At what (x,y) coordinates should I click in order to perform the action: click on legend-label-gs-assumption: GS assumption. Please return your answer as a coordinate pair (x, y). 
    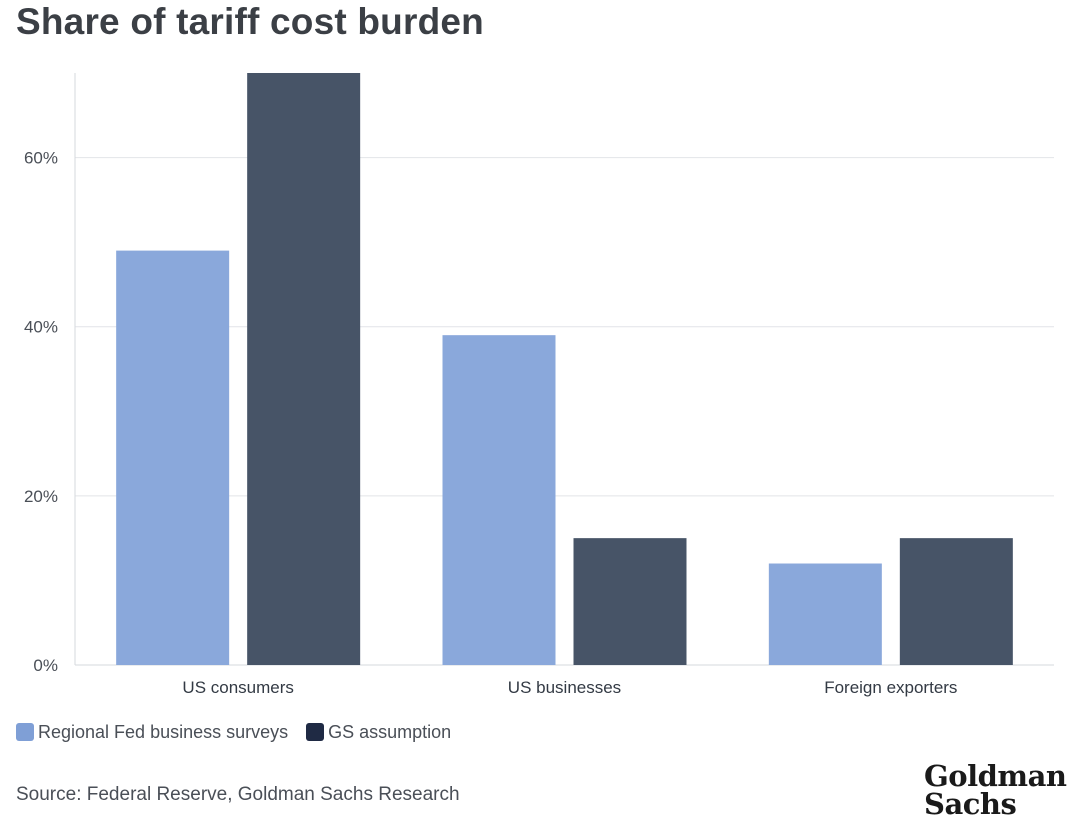
    Looking at the image, I should click on (390, 731).